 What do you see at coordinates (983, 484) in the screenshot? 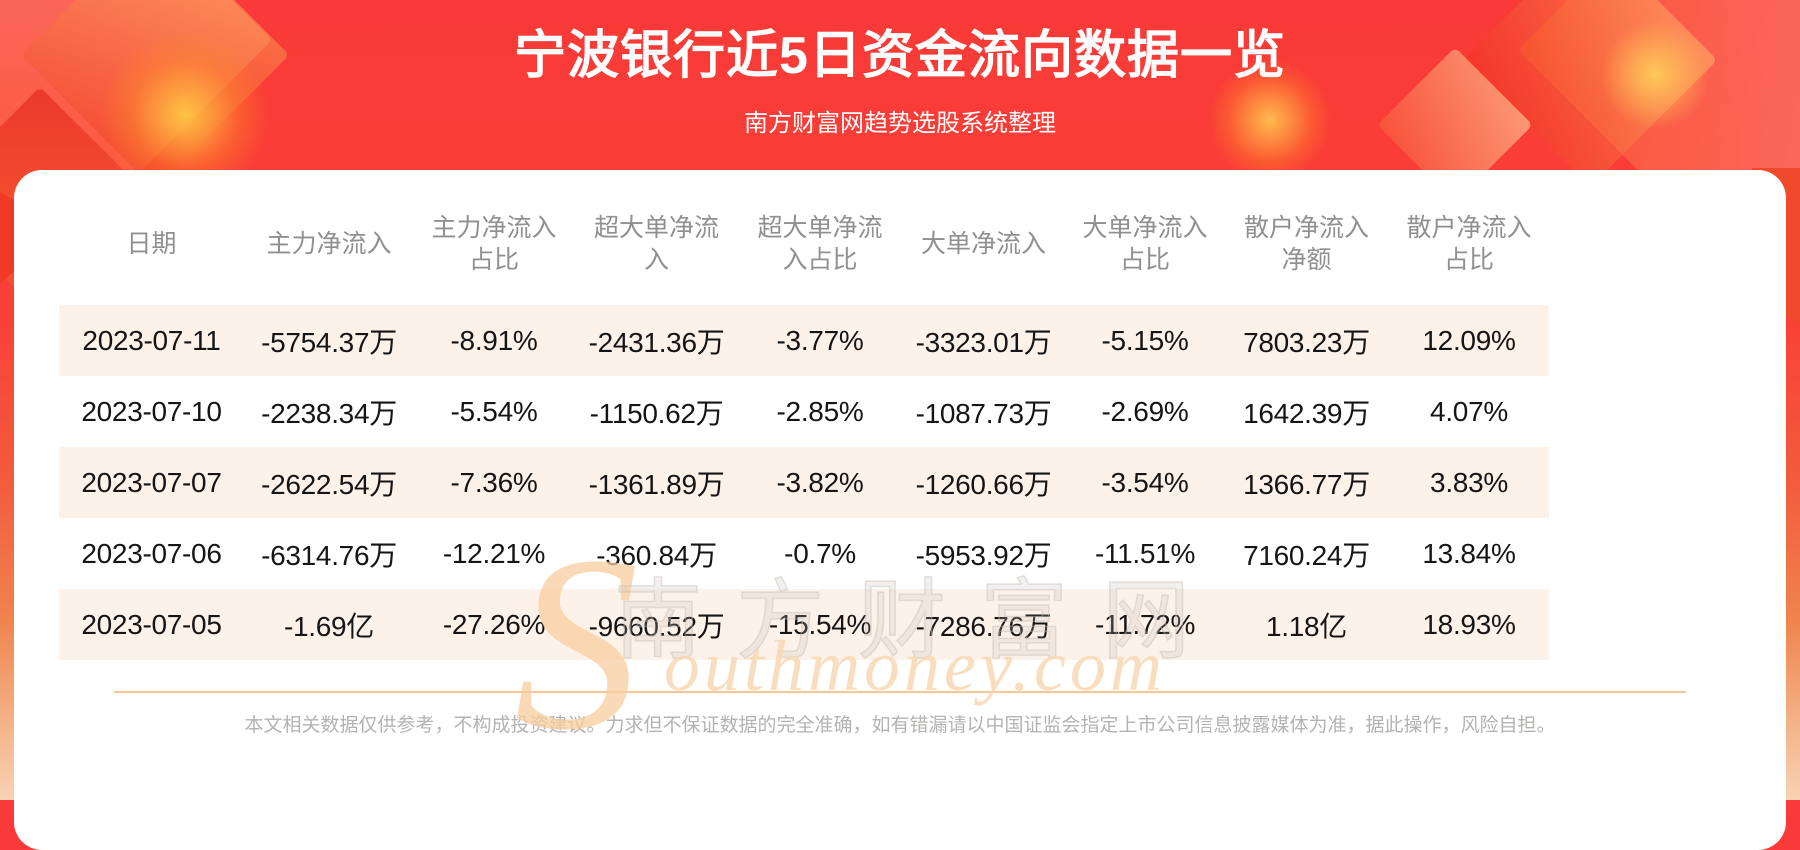
I see `table-cell: -1260.66万` at bounding box center [983, 484].